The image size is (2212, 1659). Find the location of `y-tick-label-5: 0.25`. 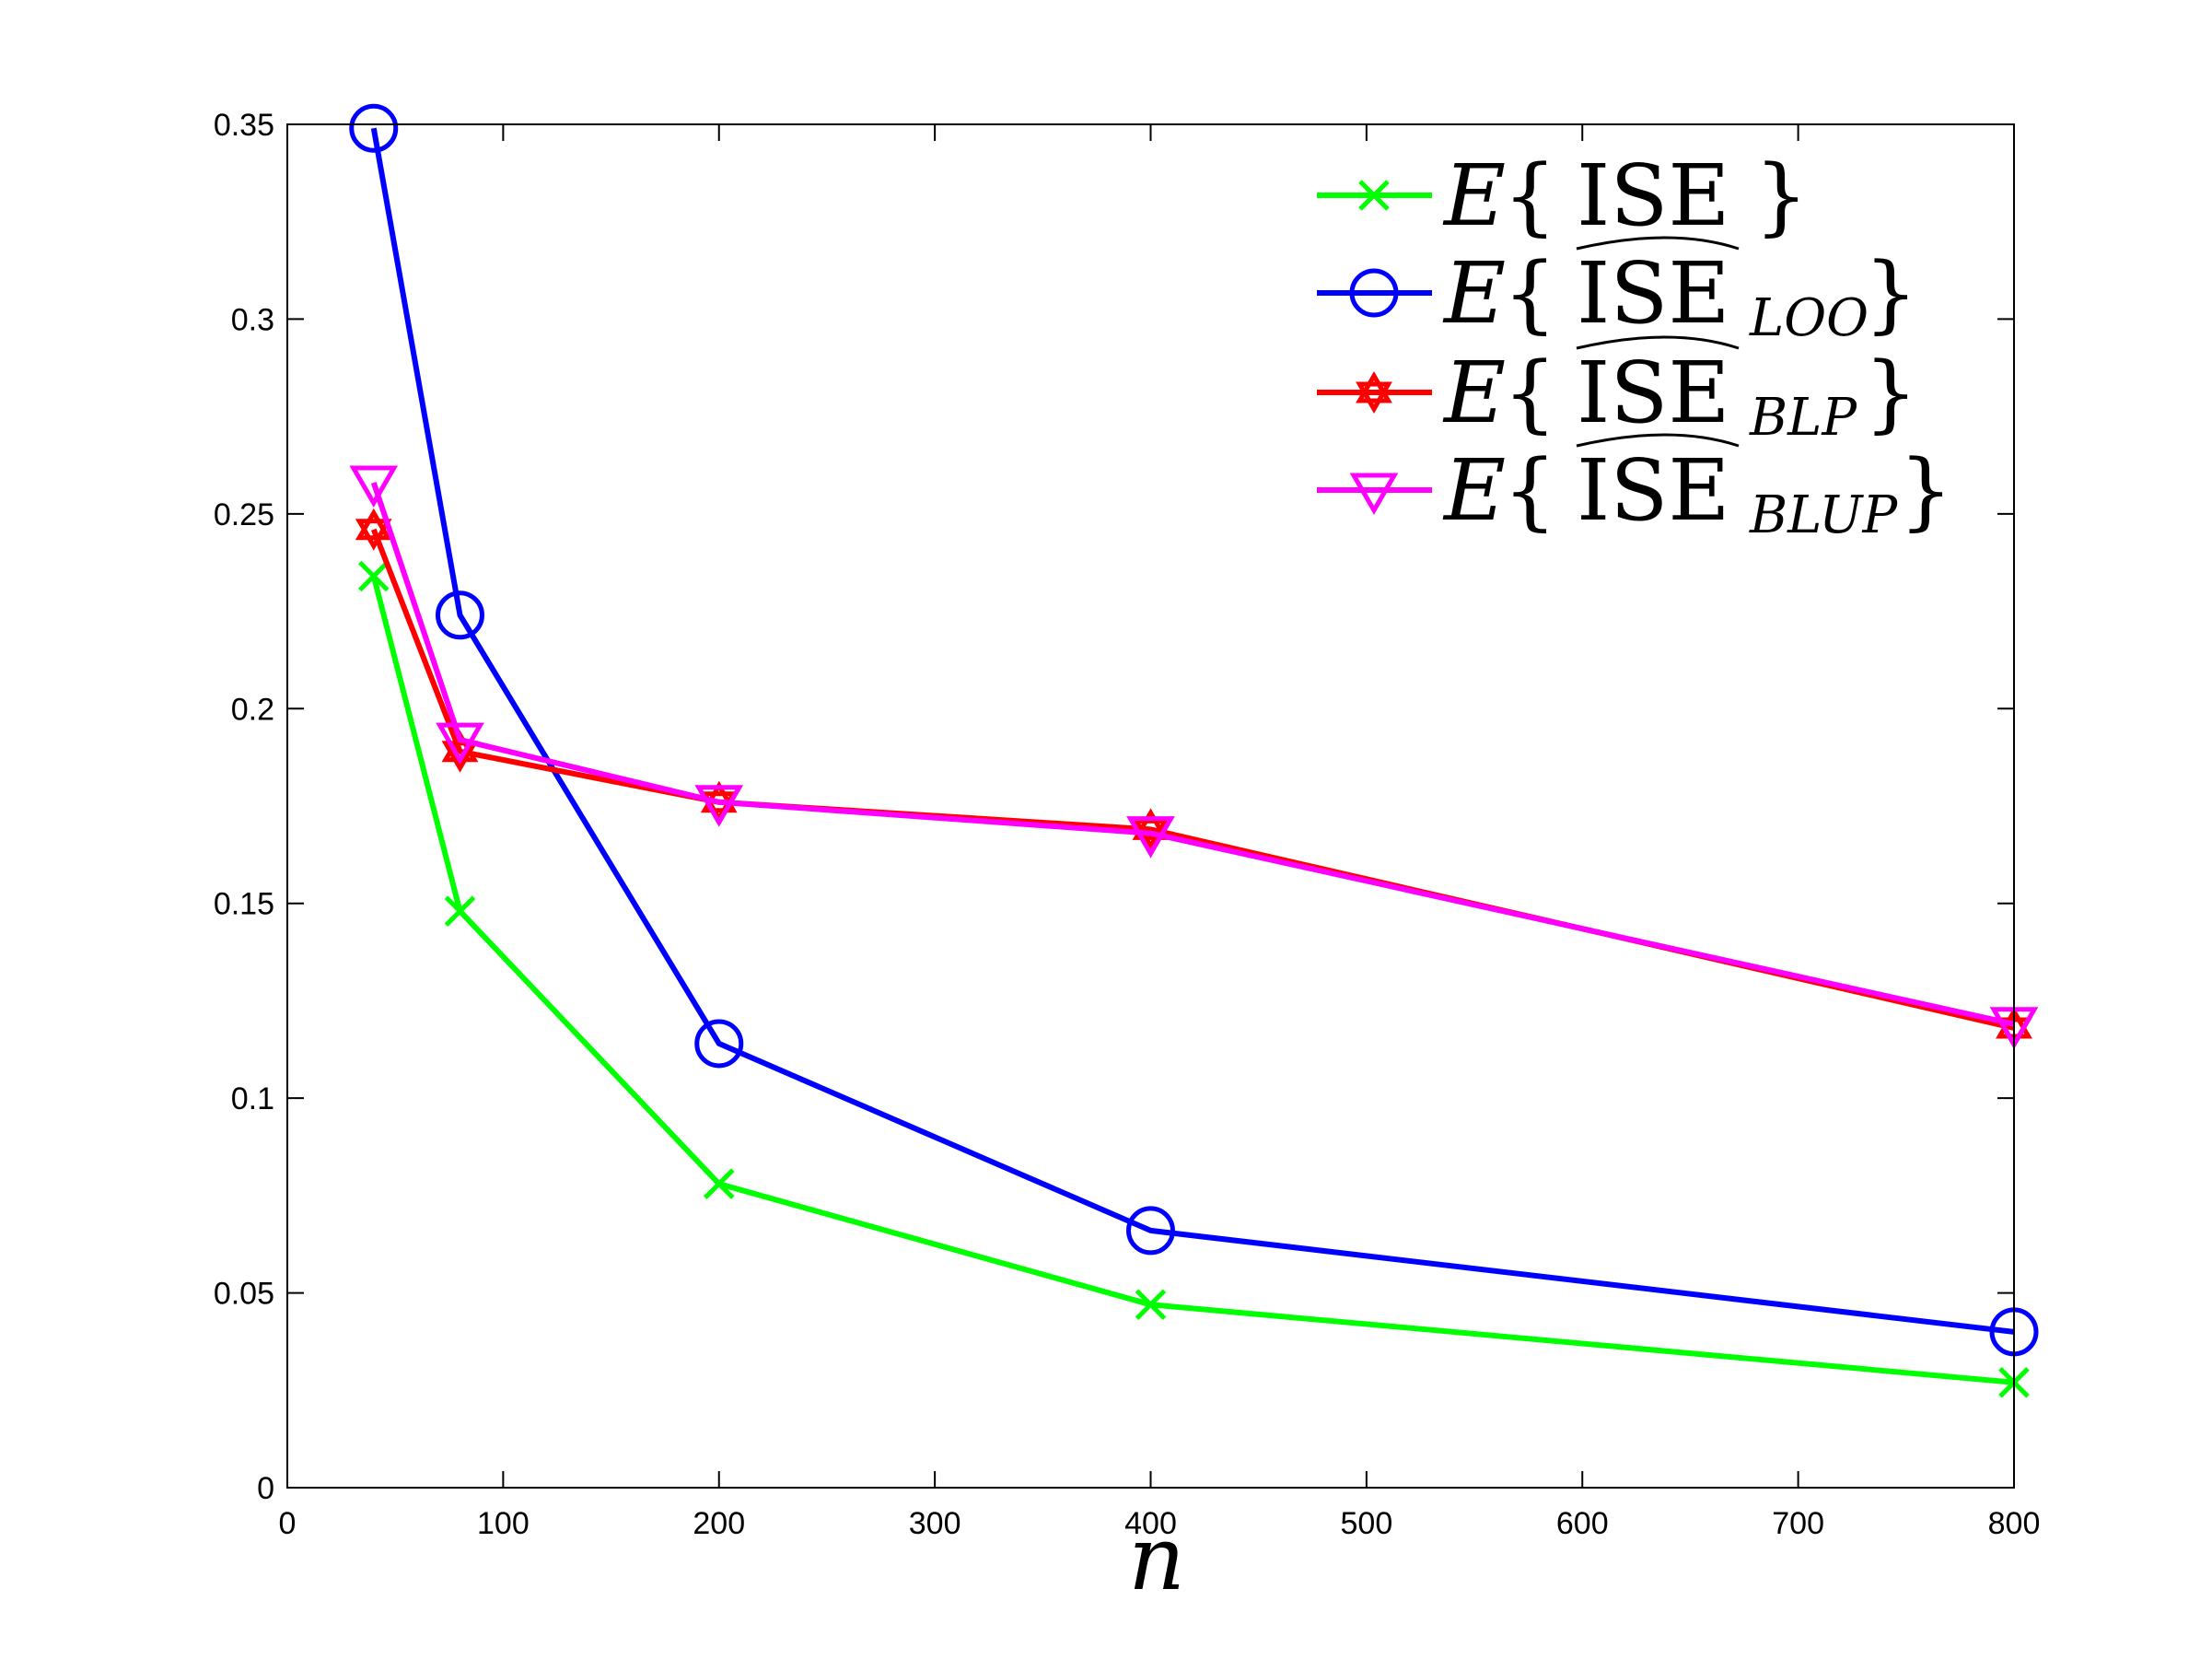

y-tick-label-5: 0.25 is located at coordinates (244, 514).